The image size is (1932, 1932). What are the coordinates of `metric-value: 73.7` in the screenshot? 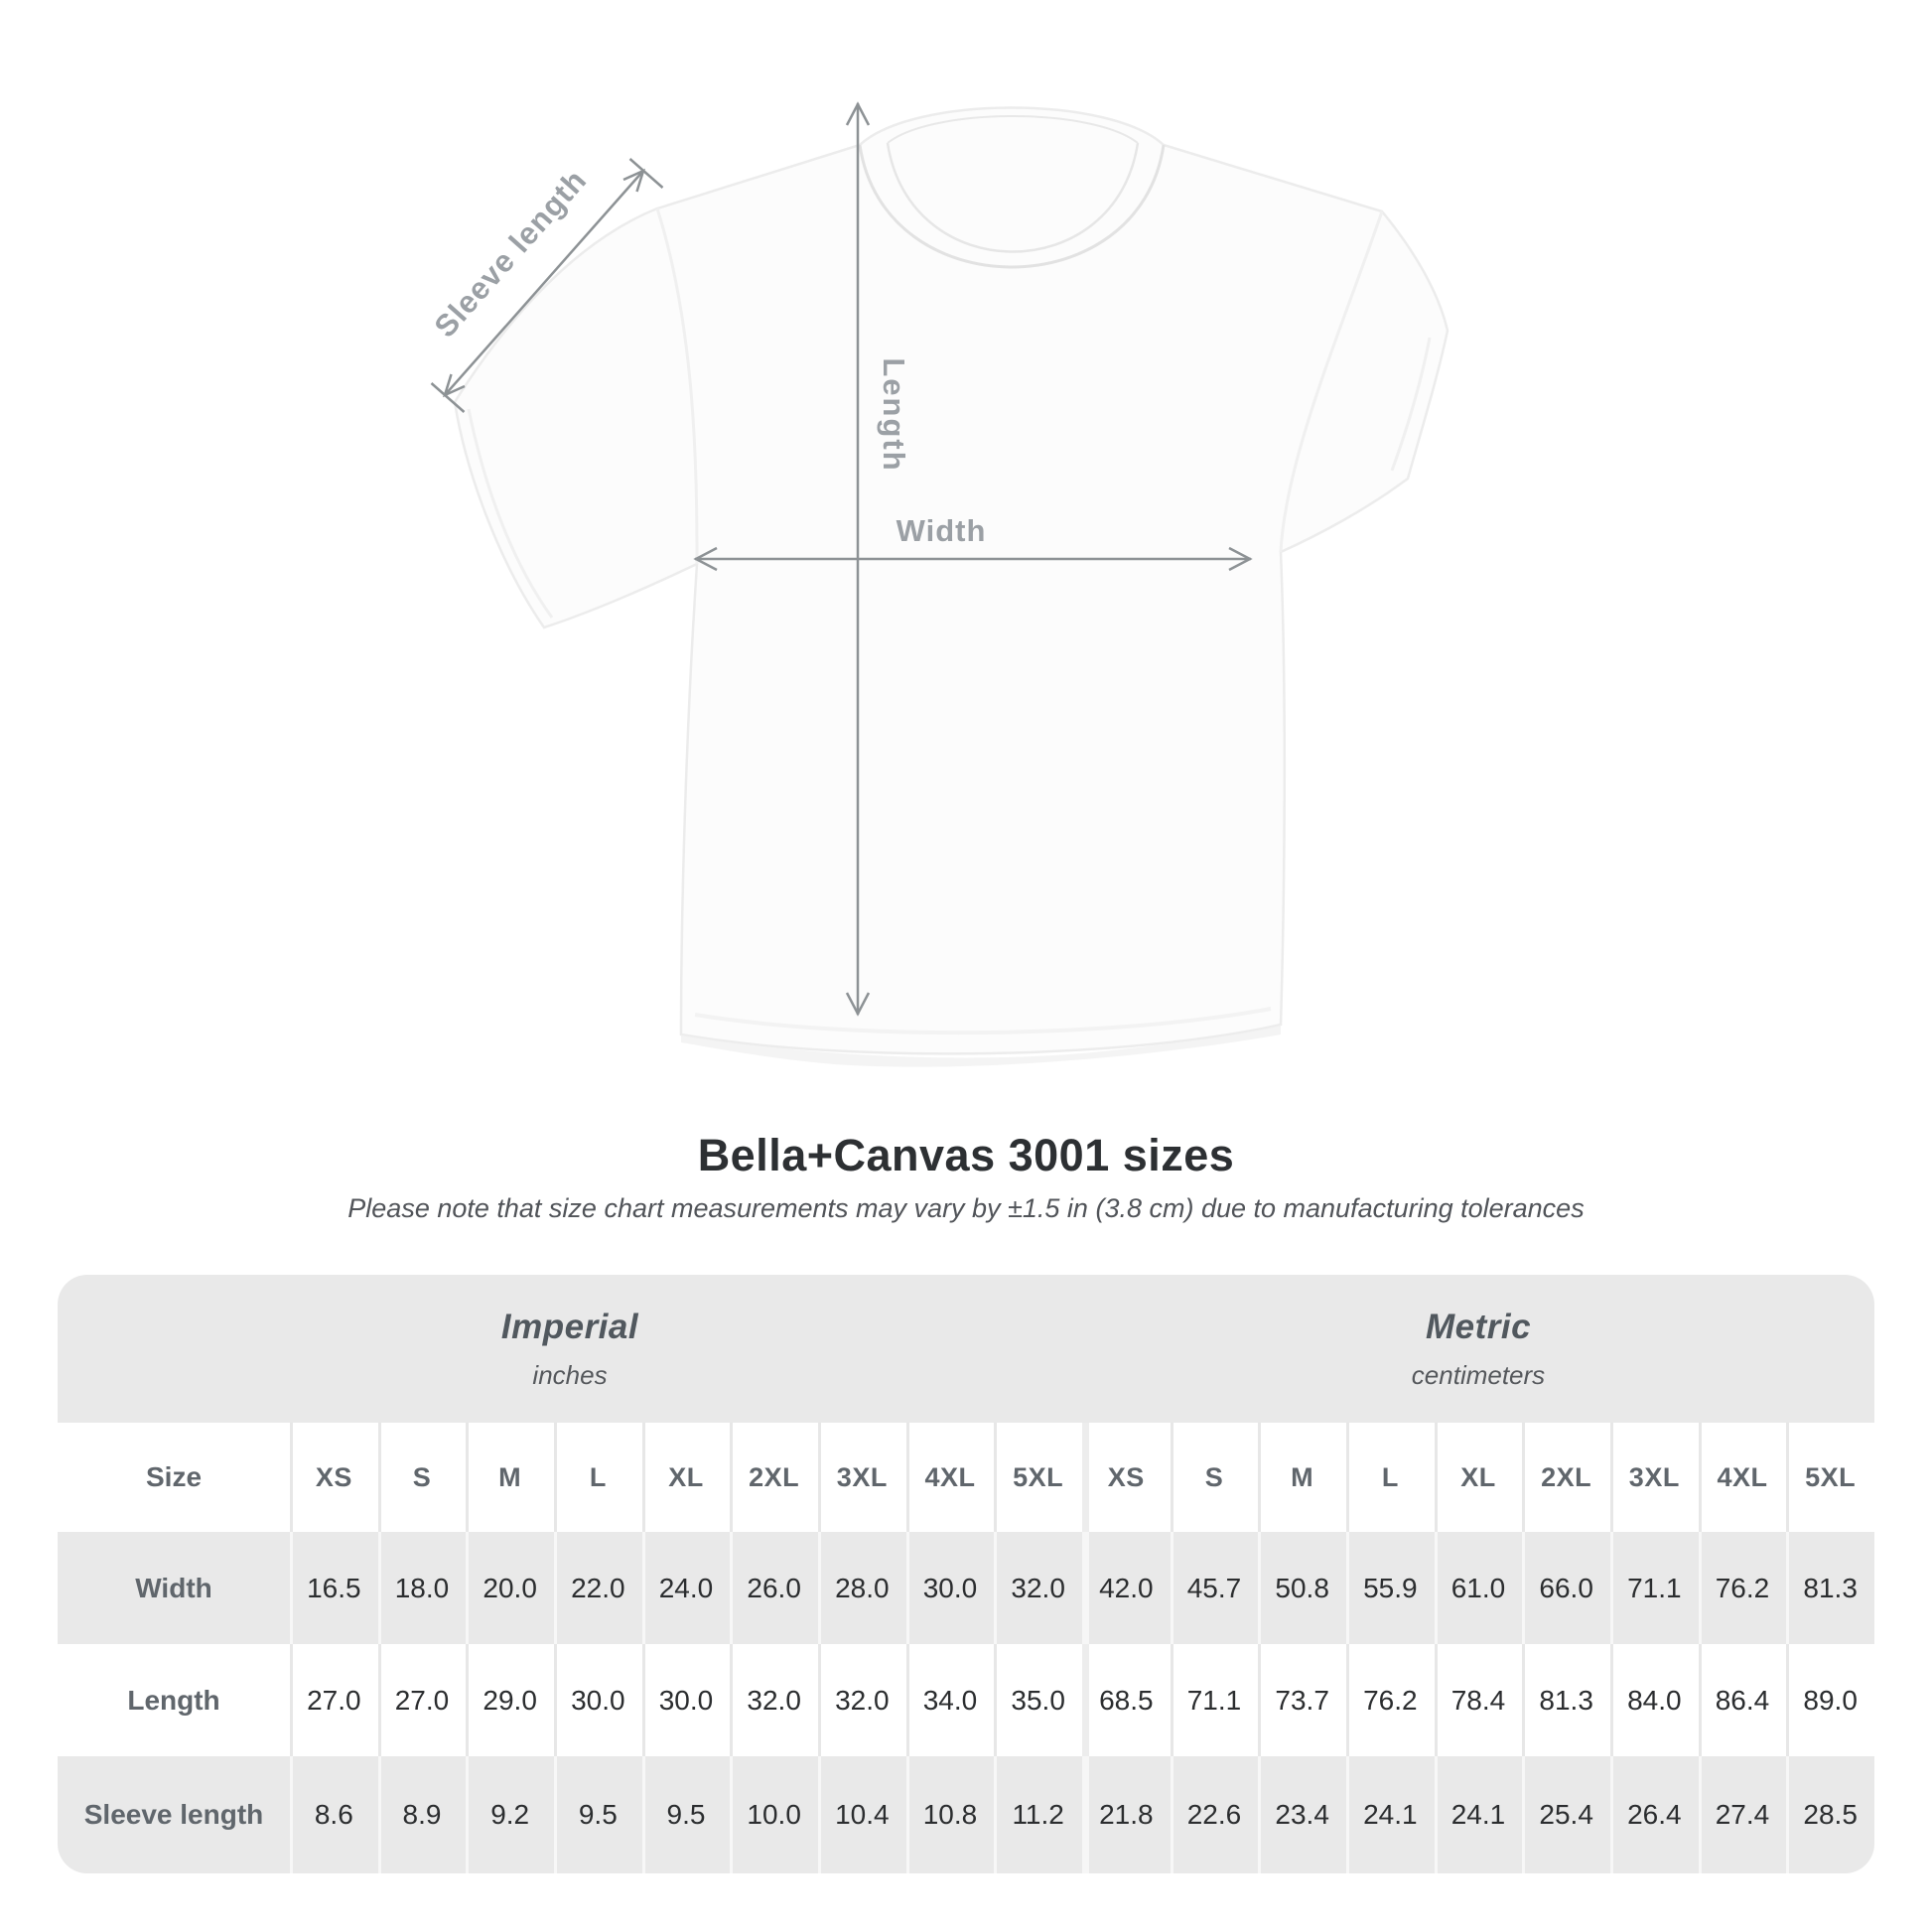 It's located at (1302, 1700).